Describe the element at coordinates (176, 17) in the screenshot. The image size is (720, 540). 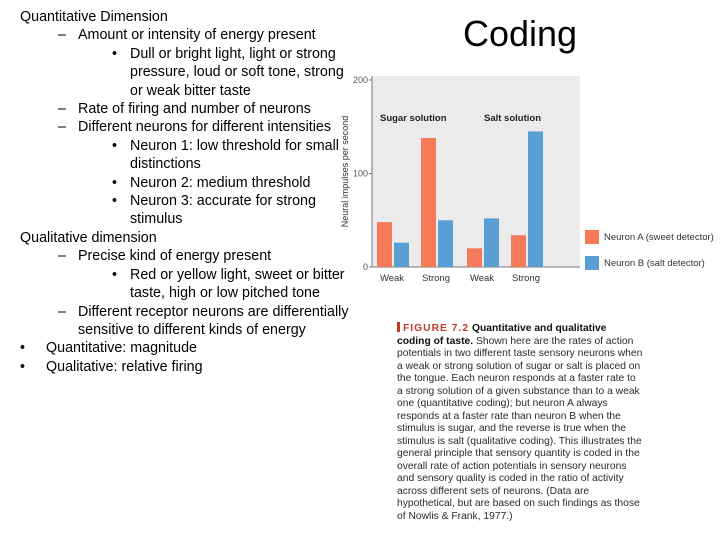
I see `heading-item: Quantitative Dimension` at that location.